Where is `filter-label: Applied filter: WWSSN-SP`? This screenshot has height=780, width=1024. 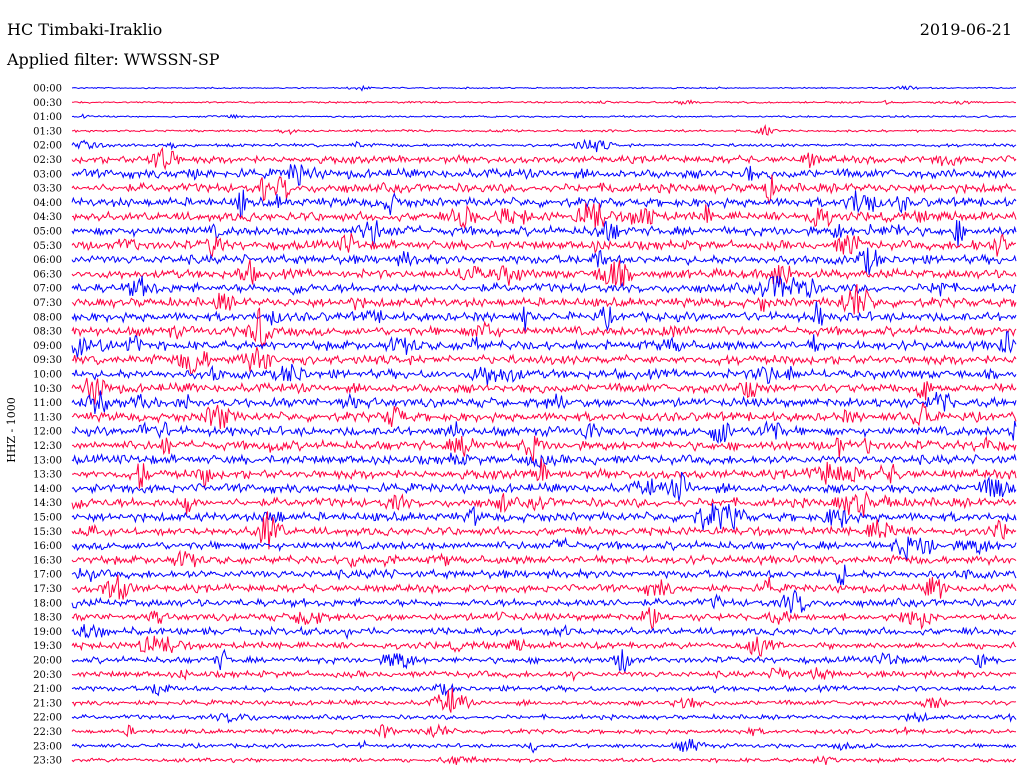
filter-label: Applied filter: WWSSN-SP is located at coordinates (113, 59).